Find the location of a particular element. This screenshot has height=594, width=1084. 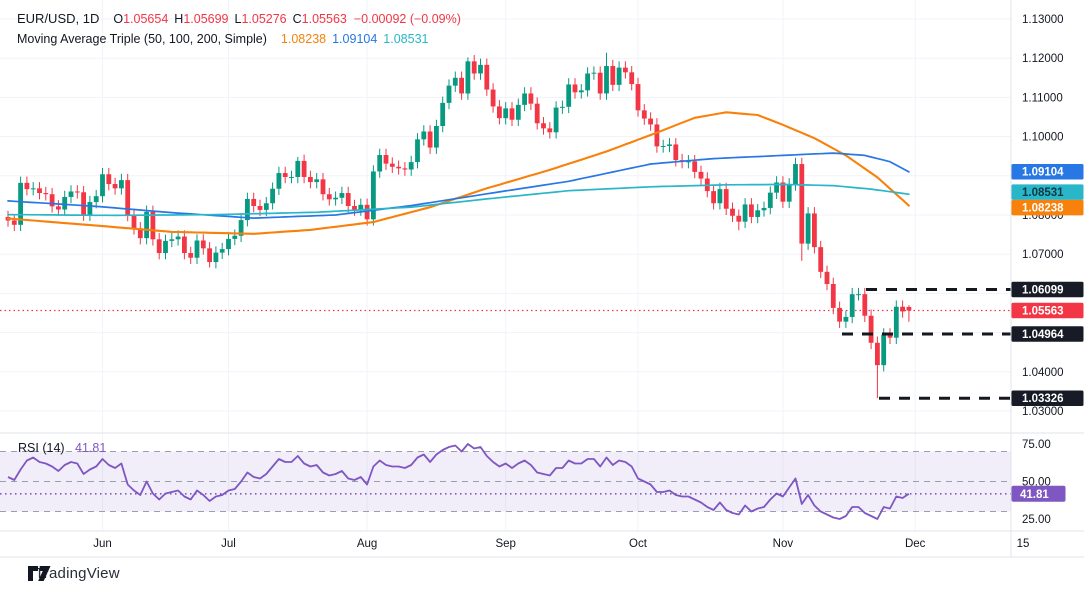

rsi-legend: RSI (14) 41.81 is located at coordinates (62, 448).